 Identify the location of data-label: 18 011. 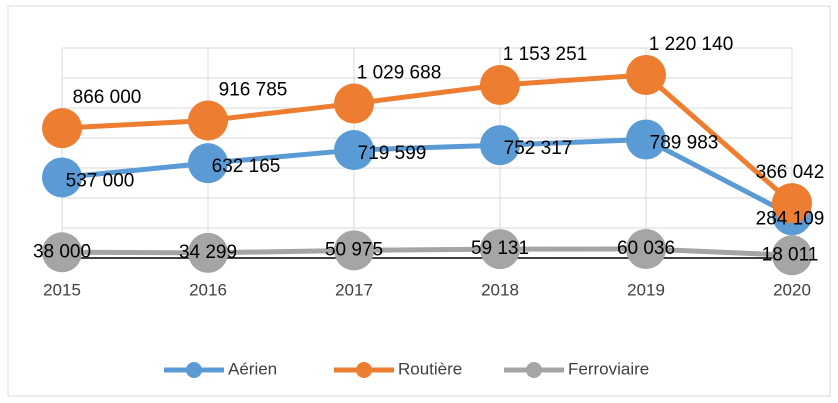
(790, 254).